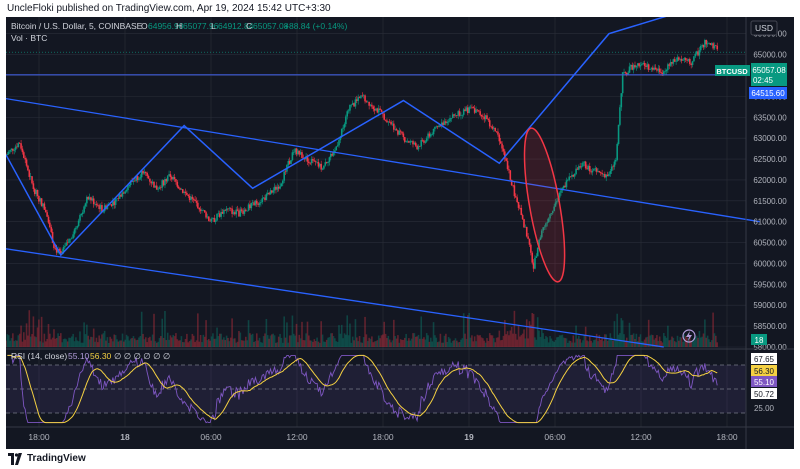  Describe the element at coordinates (689, 336) in the screenshot. I see `lightning-icon` at that location.